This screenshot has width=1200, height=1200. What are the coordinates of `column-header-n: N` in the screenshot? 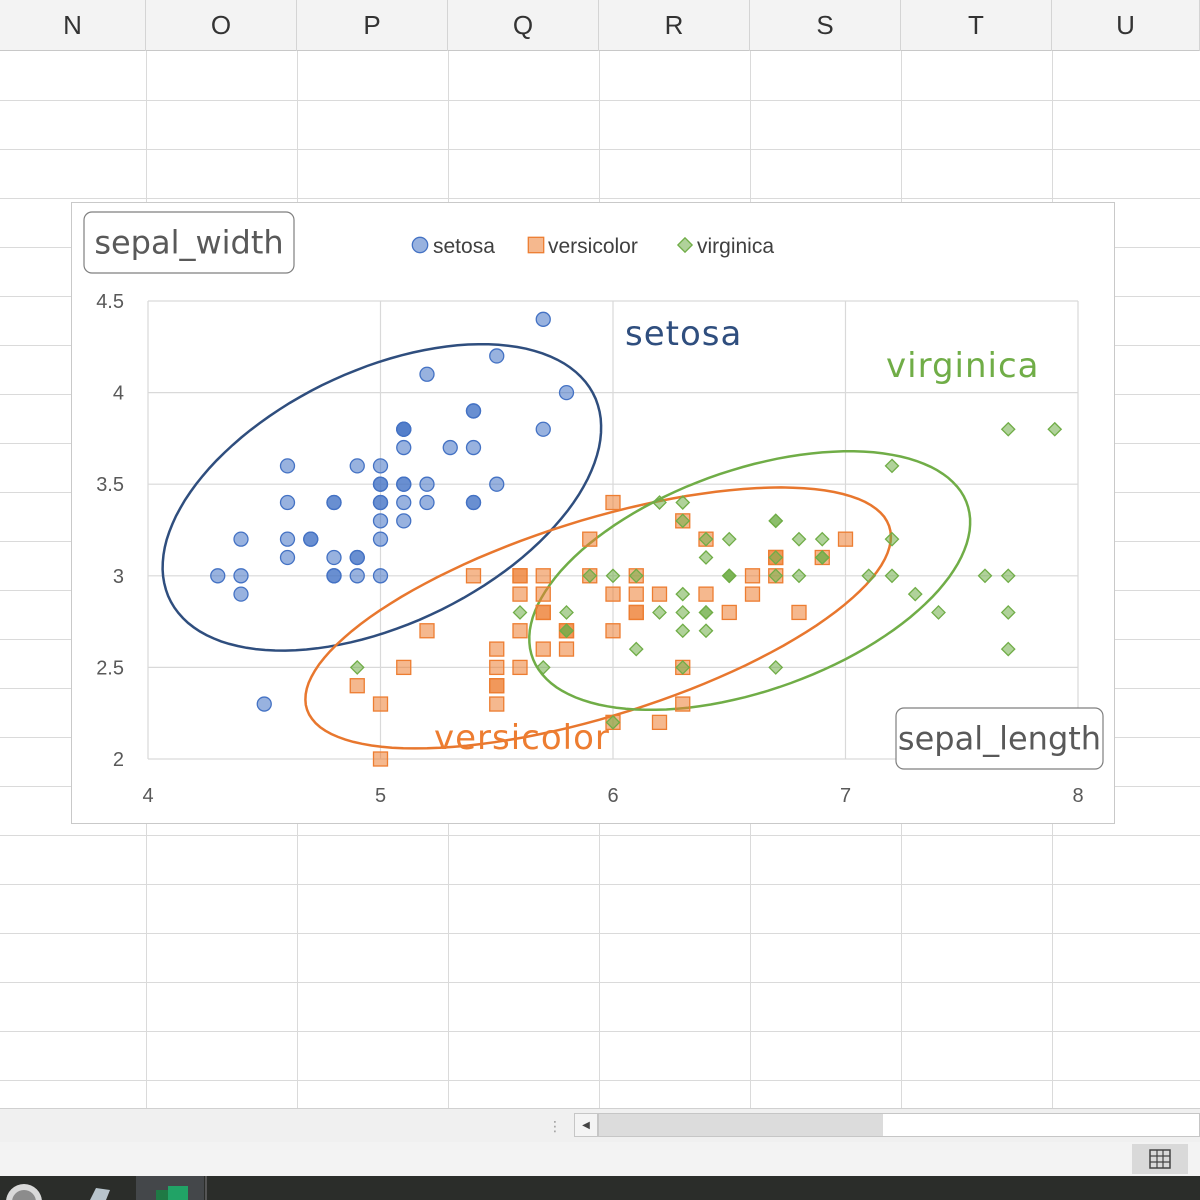 It's located at (73, 25).